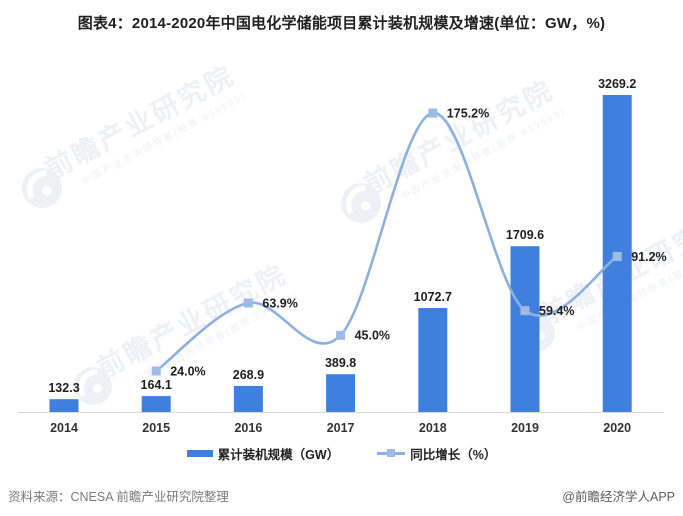 This screenshot has width=683, height=516. I want to click on legend-item-installed-capacity: 累计装机规模（GW）, so click(263, 453).